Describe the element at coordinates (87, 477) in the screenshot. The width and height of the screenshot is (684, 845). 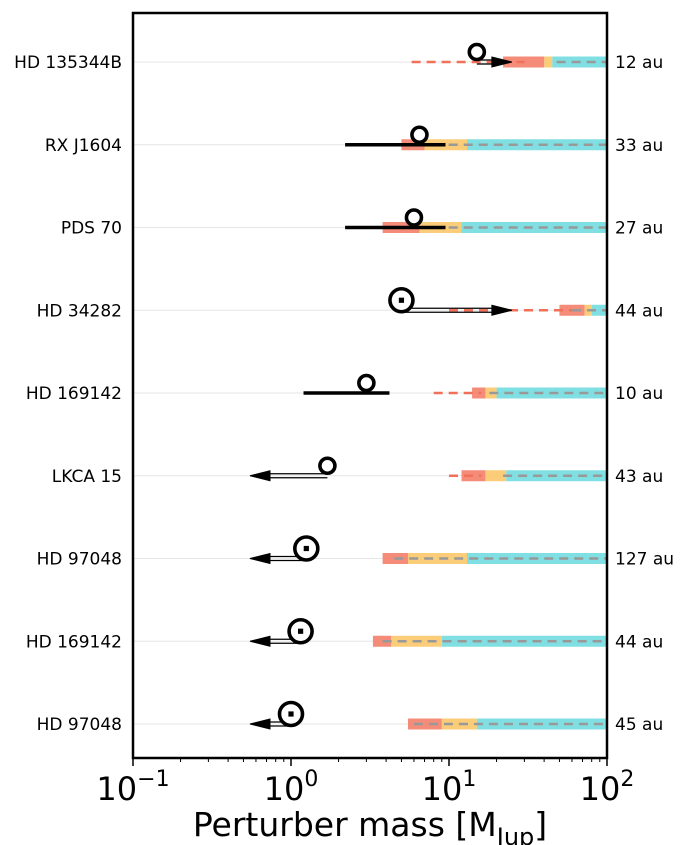
I see `star-name-label: LKCA 15` at that location.